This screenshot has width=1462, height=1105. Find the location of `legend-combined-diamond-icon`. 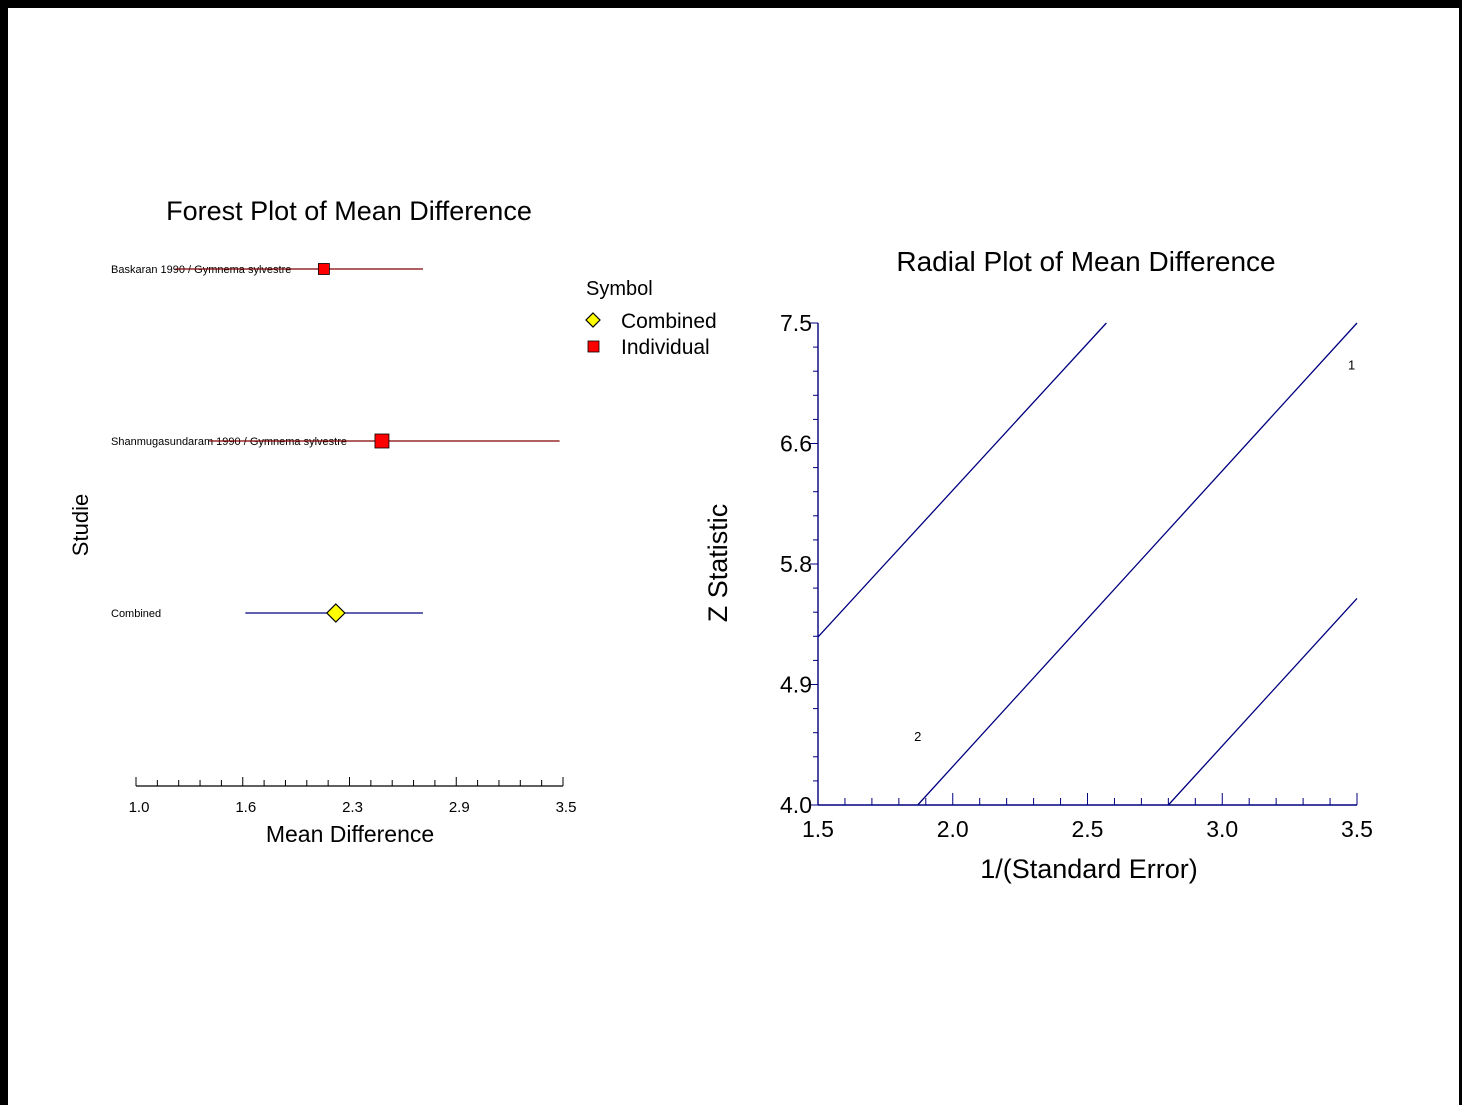

legend-combined-diamond-icon is located at coordinates (593, 320).